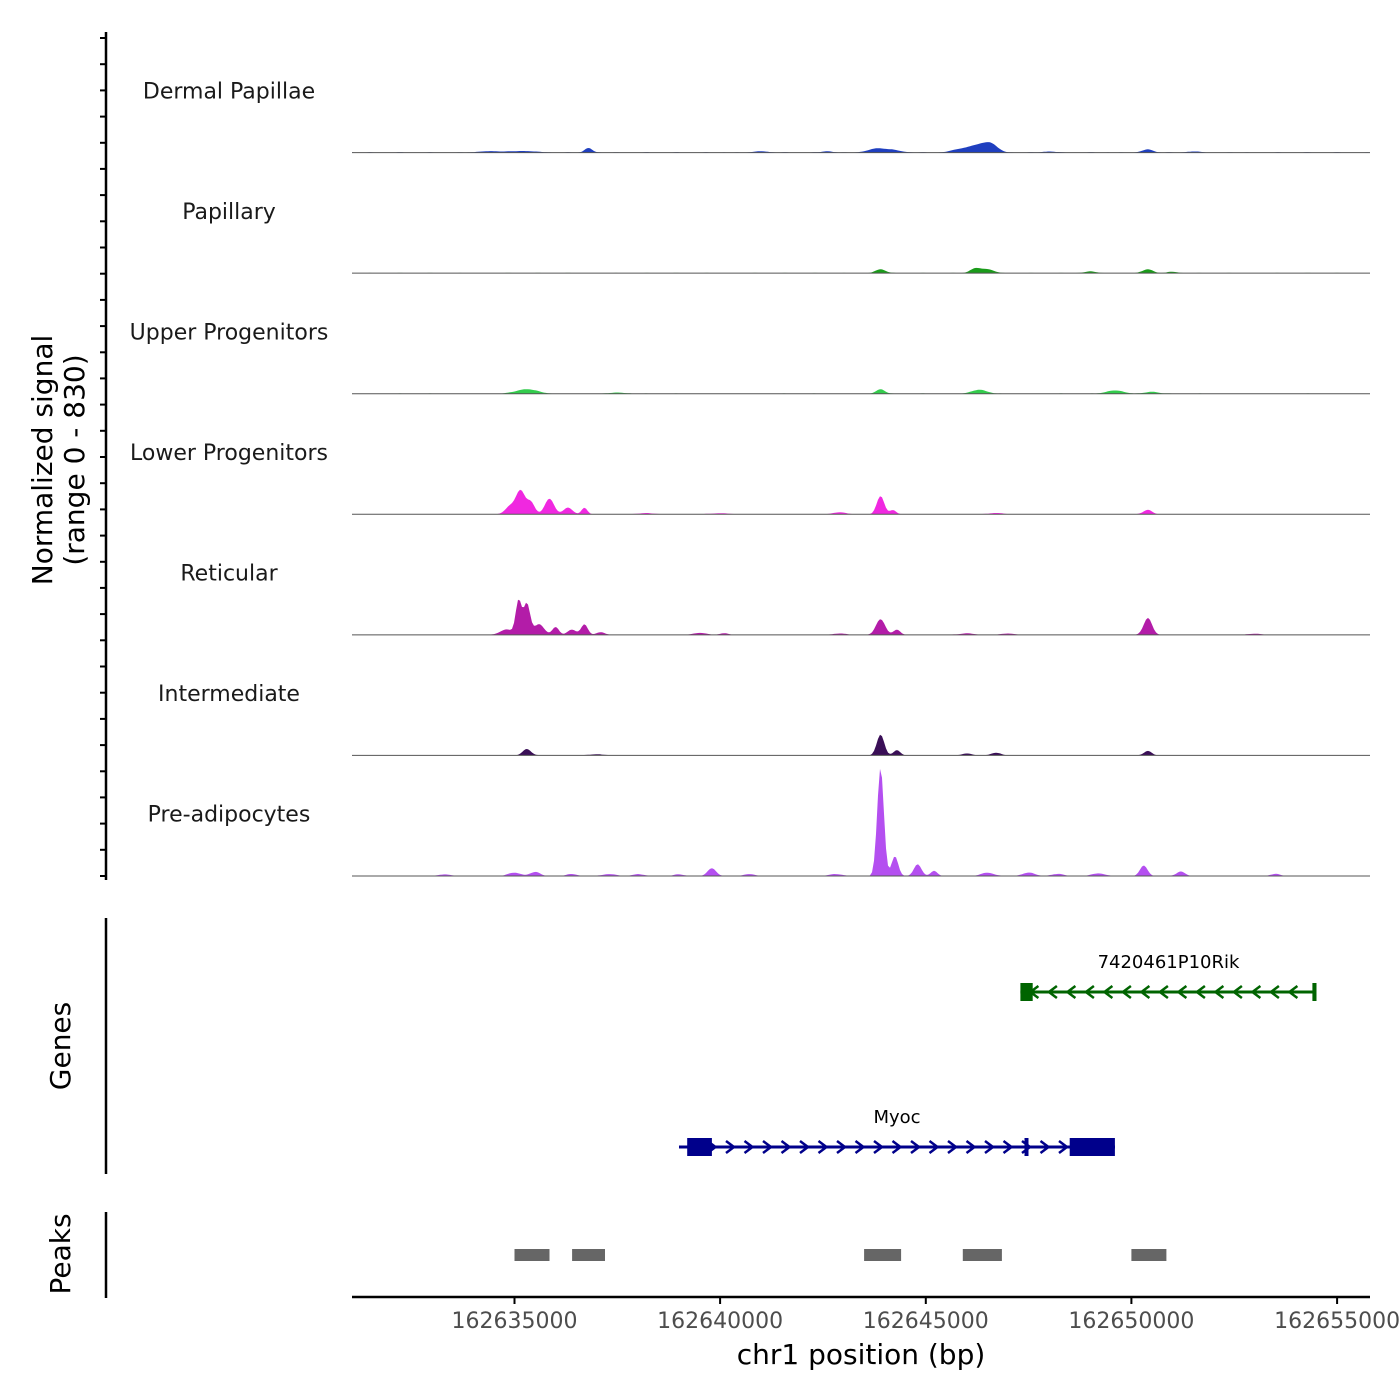 The width and height of the screenshot is (1400, 1400). Describe the element at coordinates (861, 745) in the screenshot. I see `signal-area-intermediate` at that location.